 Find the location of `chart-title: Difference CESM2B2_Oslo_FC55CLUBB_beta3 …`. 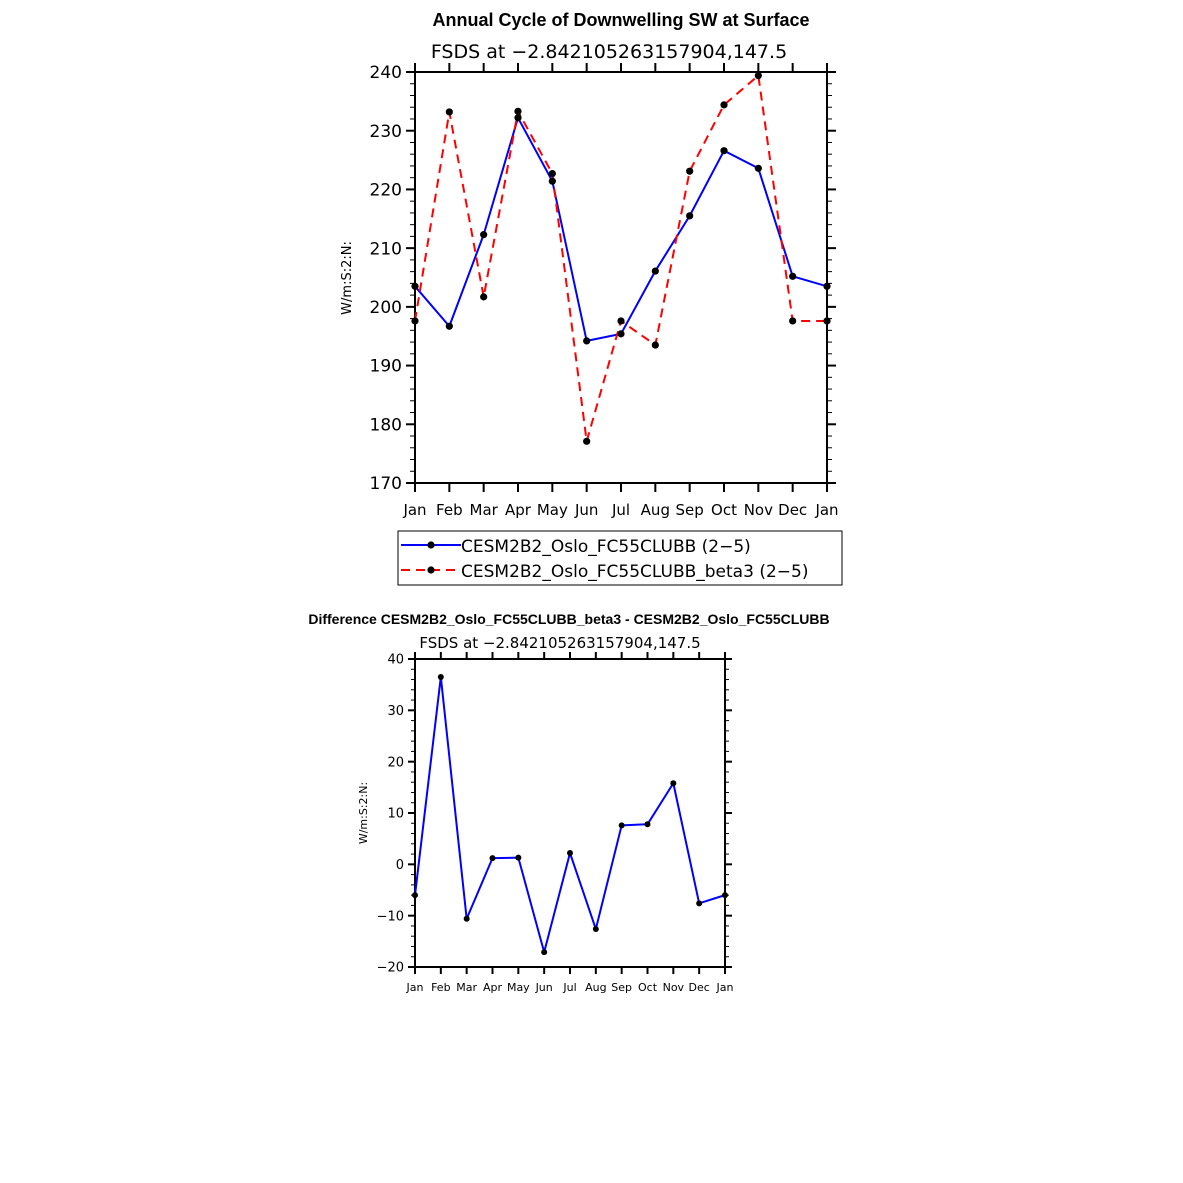

chart-title: Difference CESM2B2_Oslo_FC55CLUBB_beta3 … is located at coordinates (568, 619).